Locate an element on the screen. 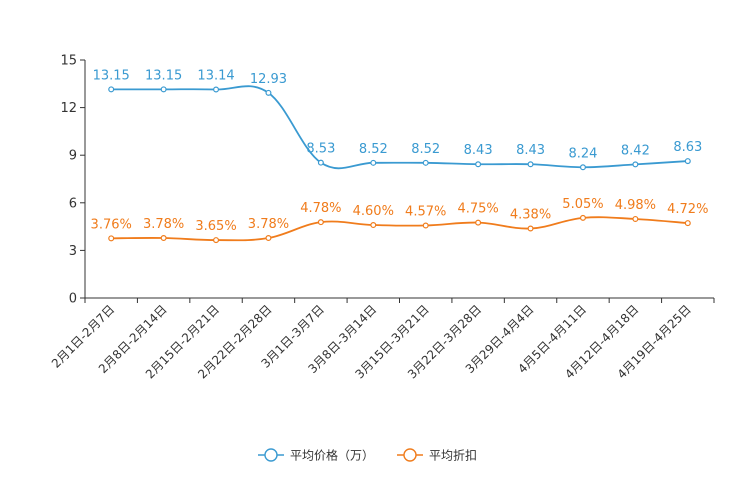 The width and height of the screenshot is (744, 496). data-label: 4.72% is located at coordinates (687, 209).